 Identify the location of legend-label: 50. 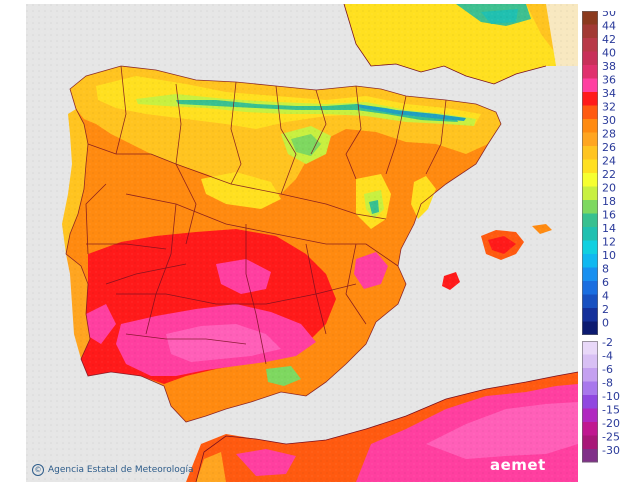
(609, 15).